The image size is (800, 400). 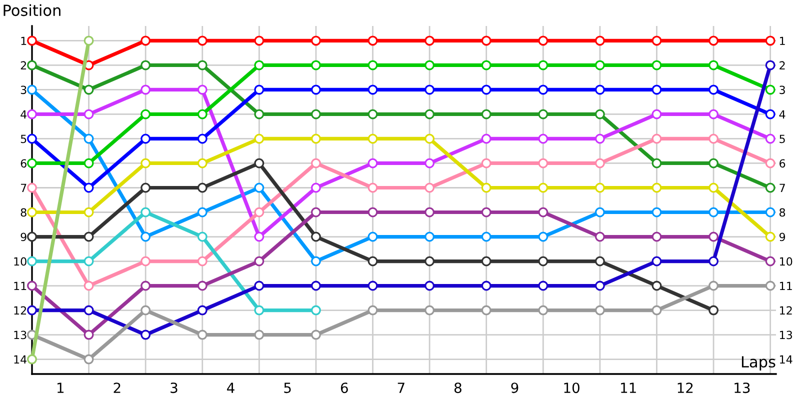 What do you see at coordinates (23, 237) in the screenshot?
I see `y-tick-label: 9` at bounding box center [23, 237].